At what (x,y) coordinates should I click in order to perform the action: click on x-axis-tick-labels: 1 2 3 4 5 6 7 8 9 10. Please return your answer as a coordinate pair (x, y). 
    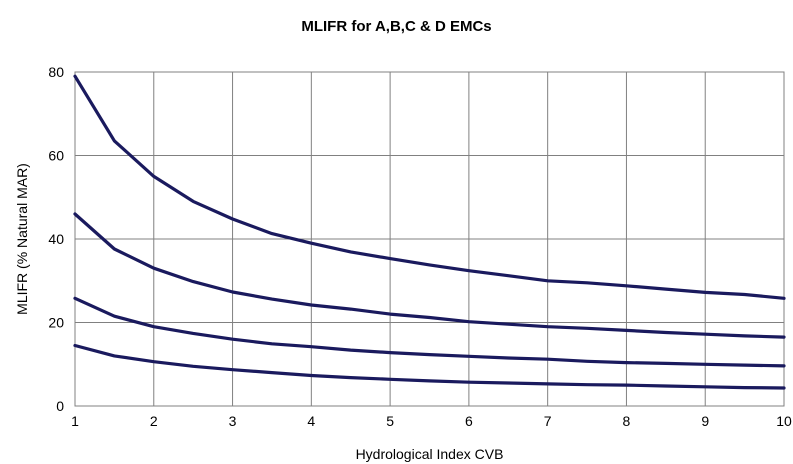
    Looking at the image, I should click on (431, 421).